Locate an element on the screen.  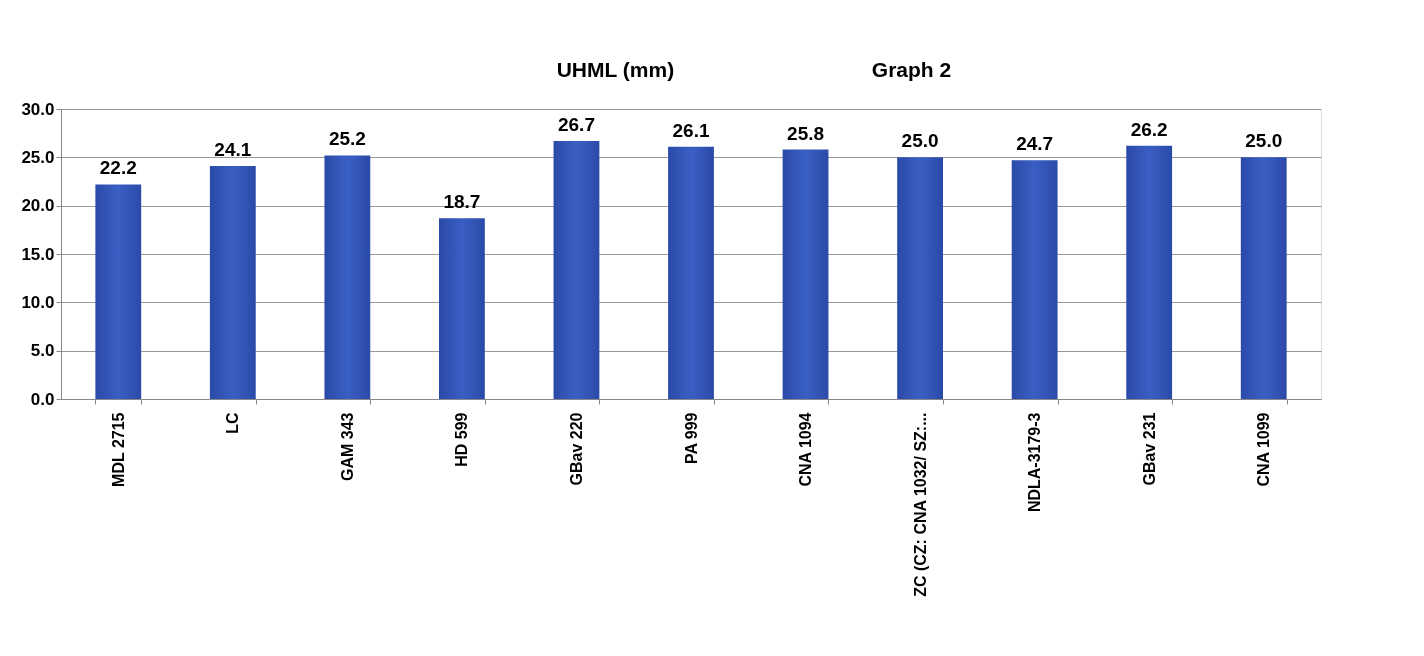
data-label: 26.1 is located at coordinates (691, 130).